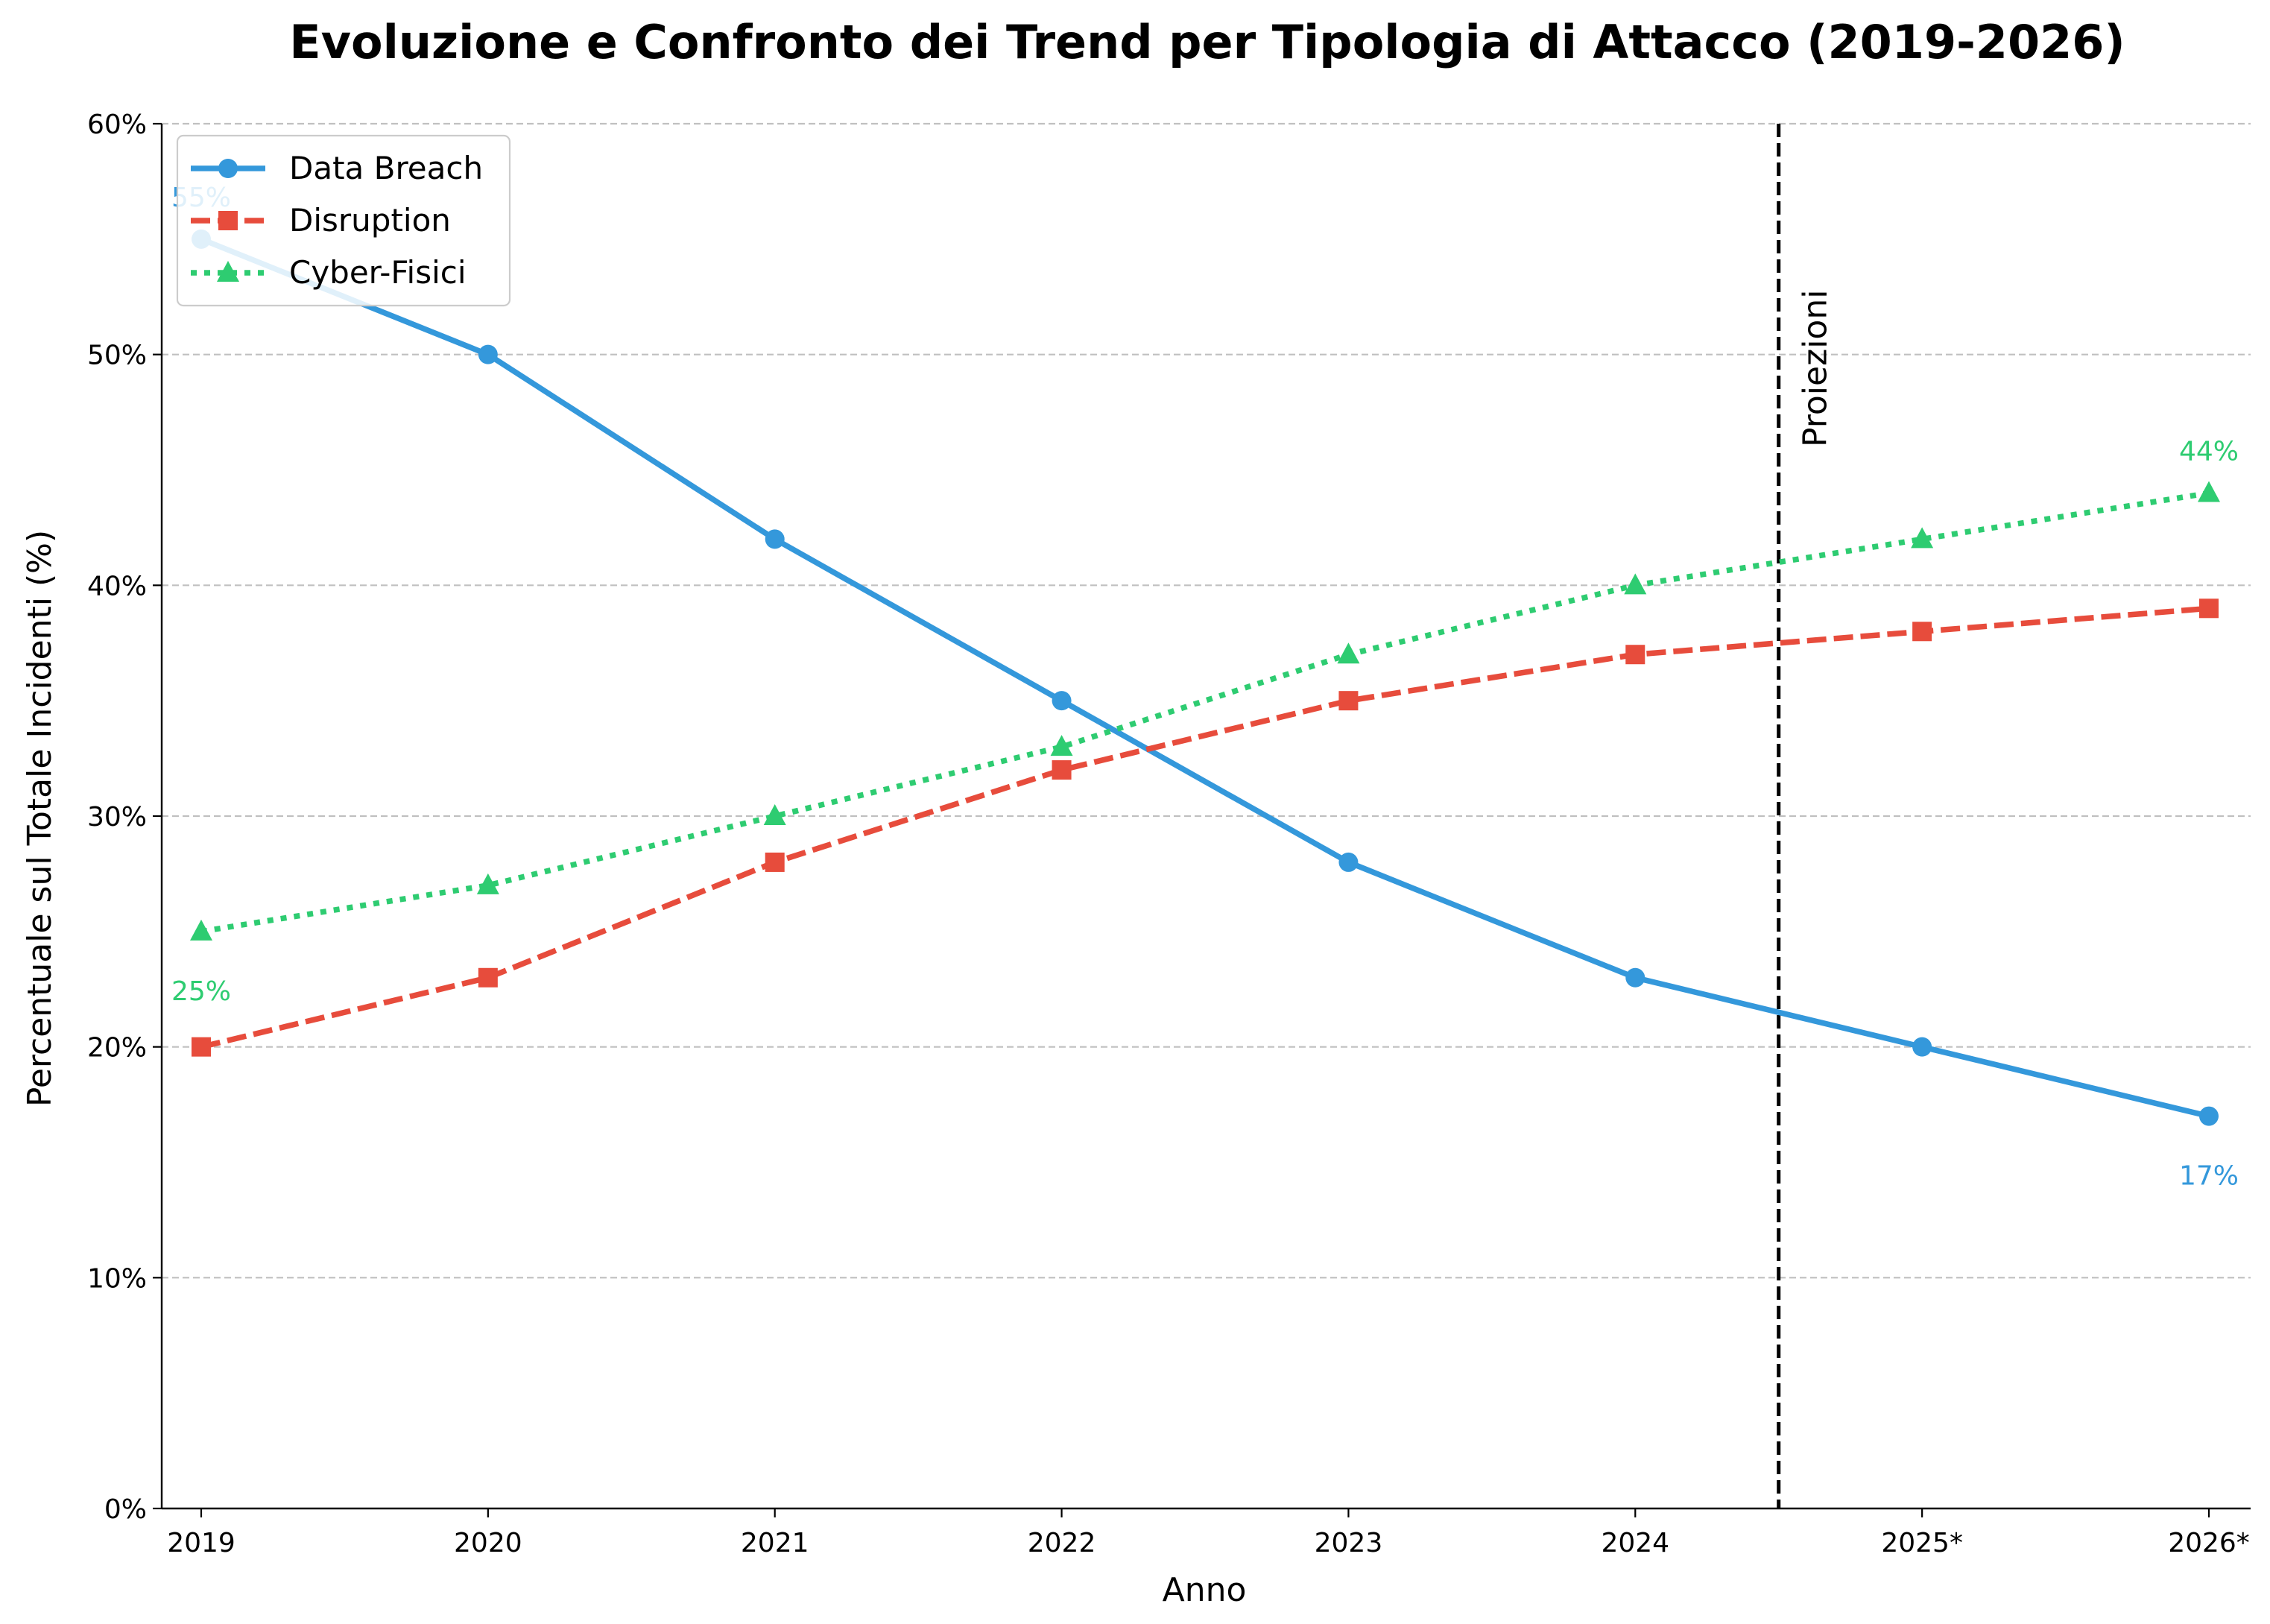  Describe the element at coordinates (386, 168) in the screenshot. I see `legend-label: Data Breach` at that location.